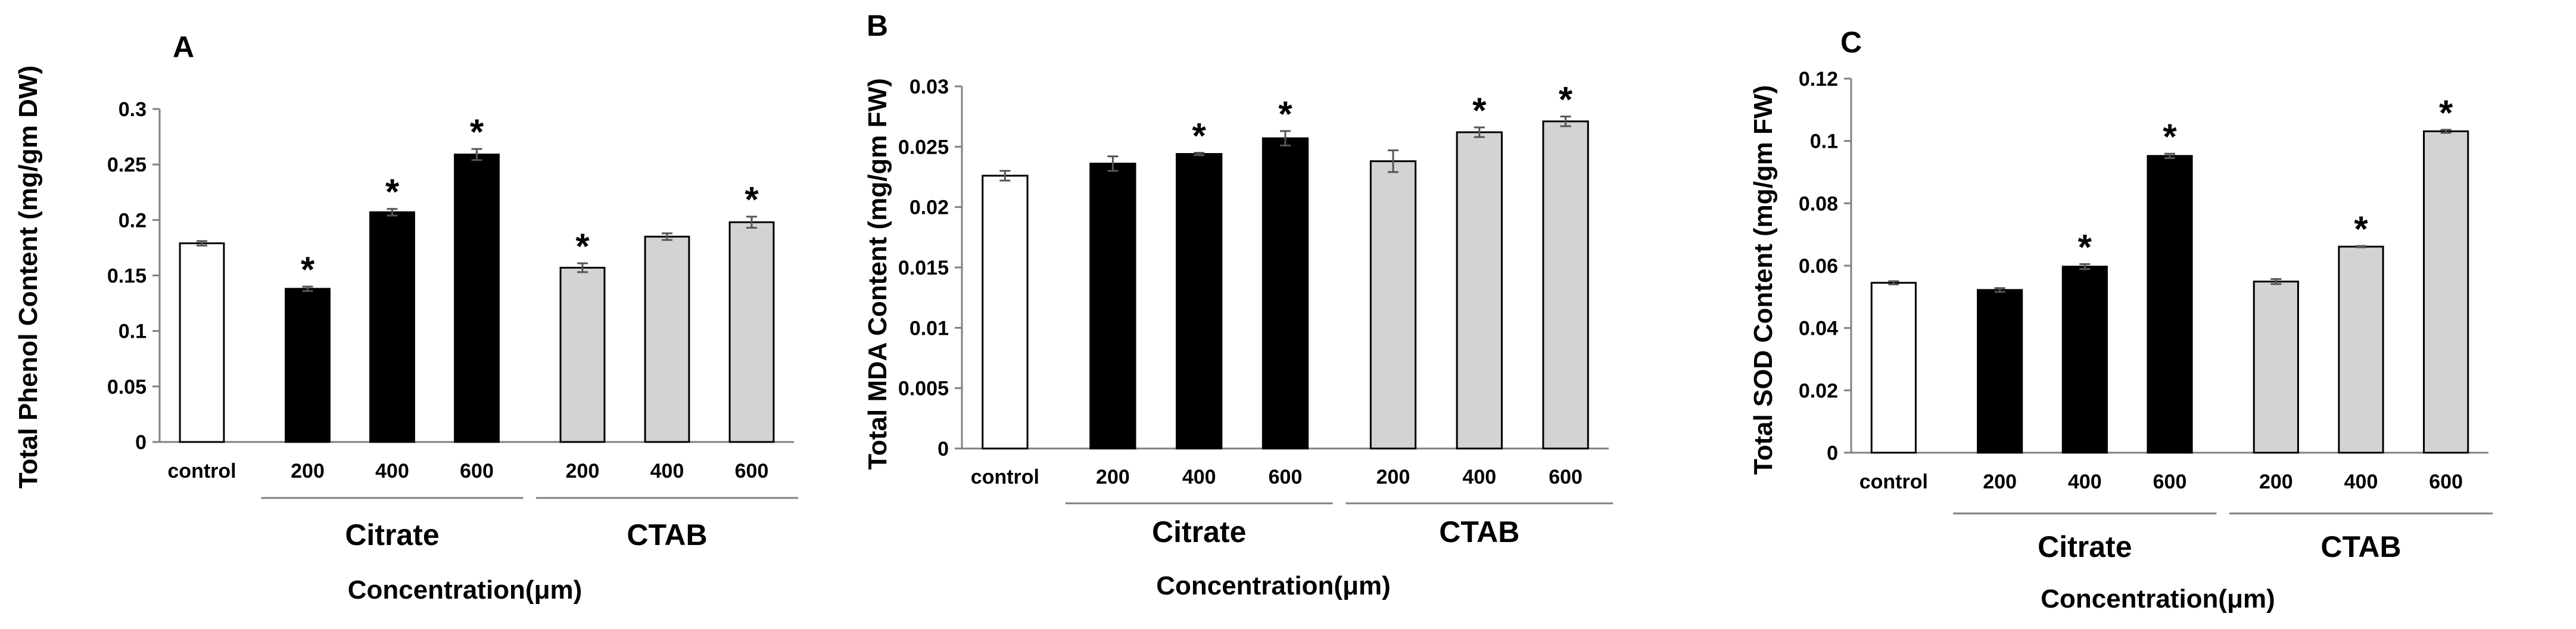 The width and height of the screenshot is (2576, 629). Describe the element at coordinates (133, 109) in the screenshot. I see `y-tick-label: 0.3` at that location.